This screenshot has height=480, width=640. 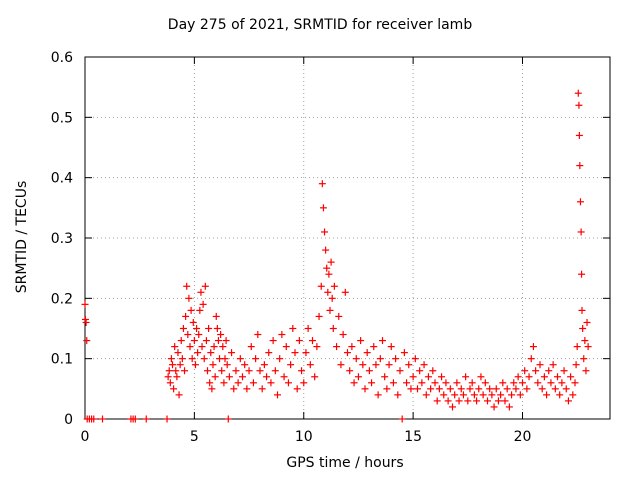 I want to click on y-tick-label: 0.1, so click(x=62, y=360).